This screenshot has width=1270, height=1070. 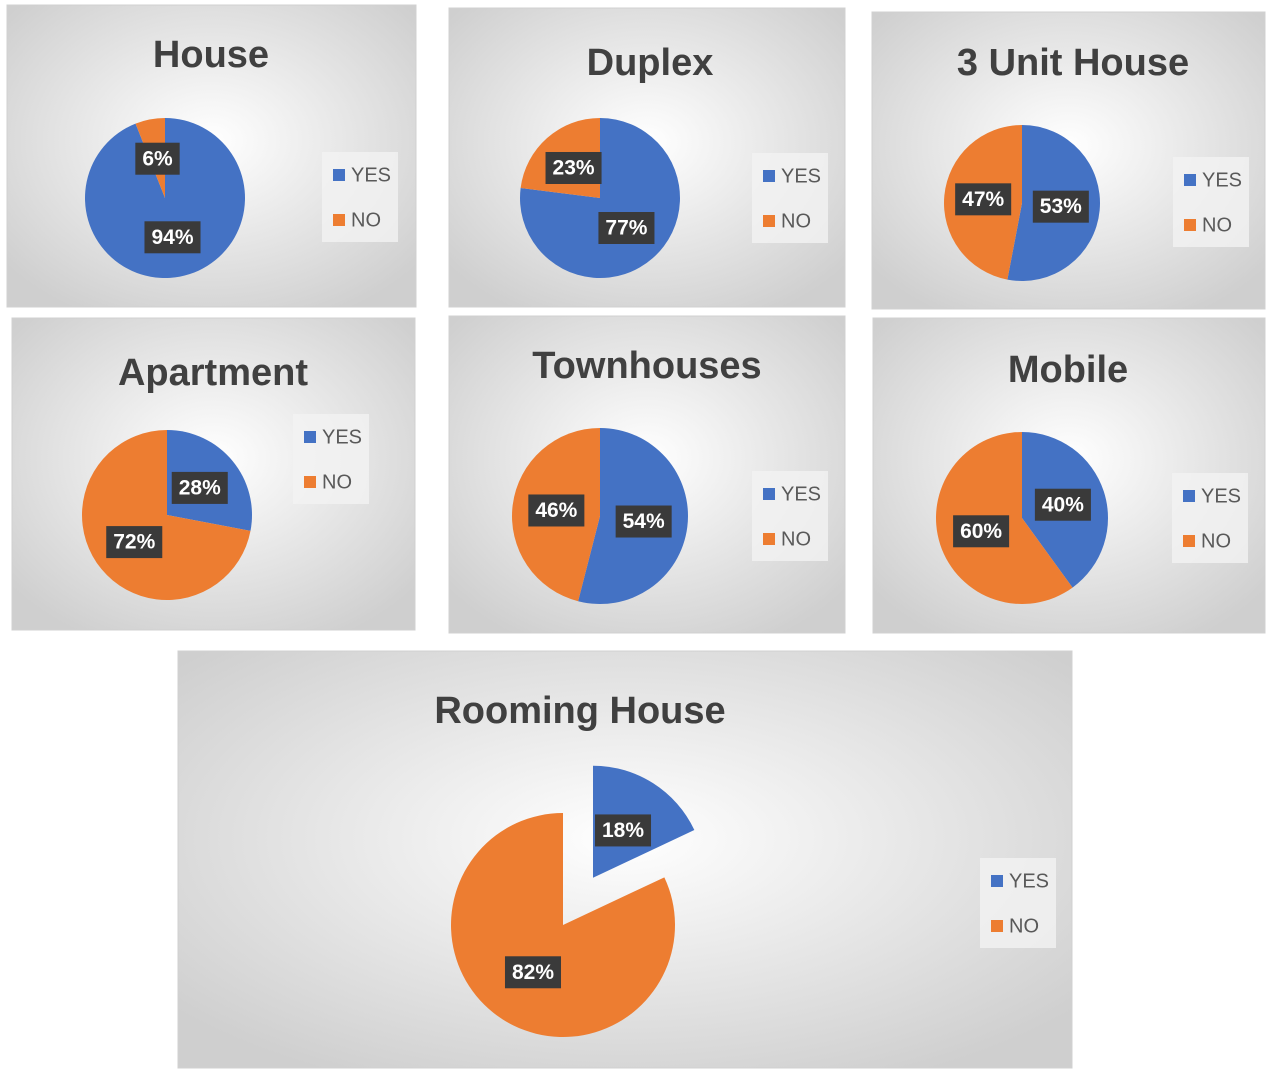 I want to click on data-label: 94%, so click(x=172, y=237).